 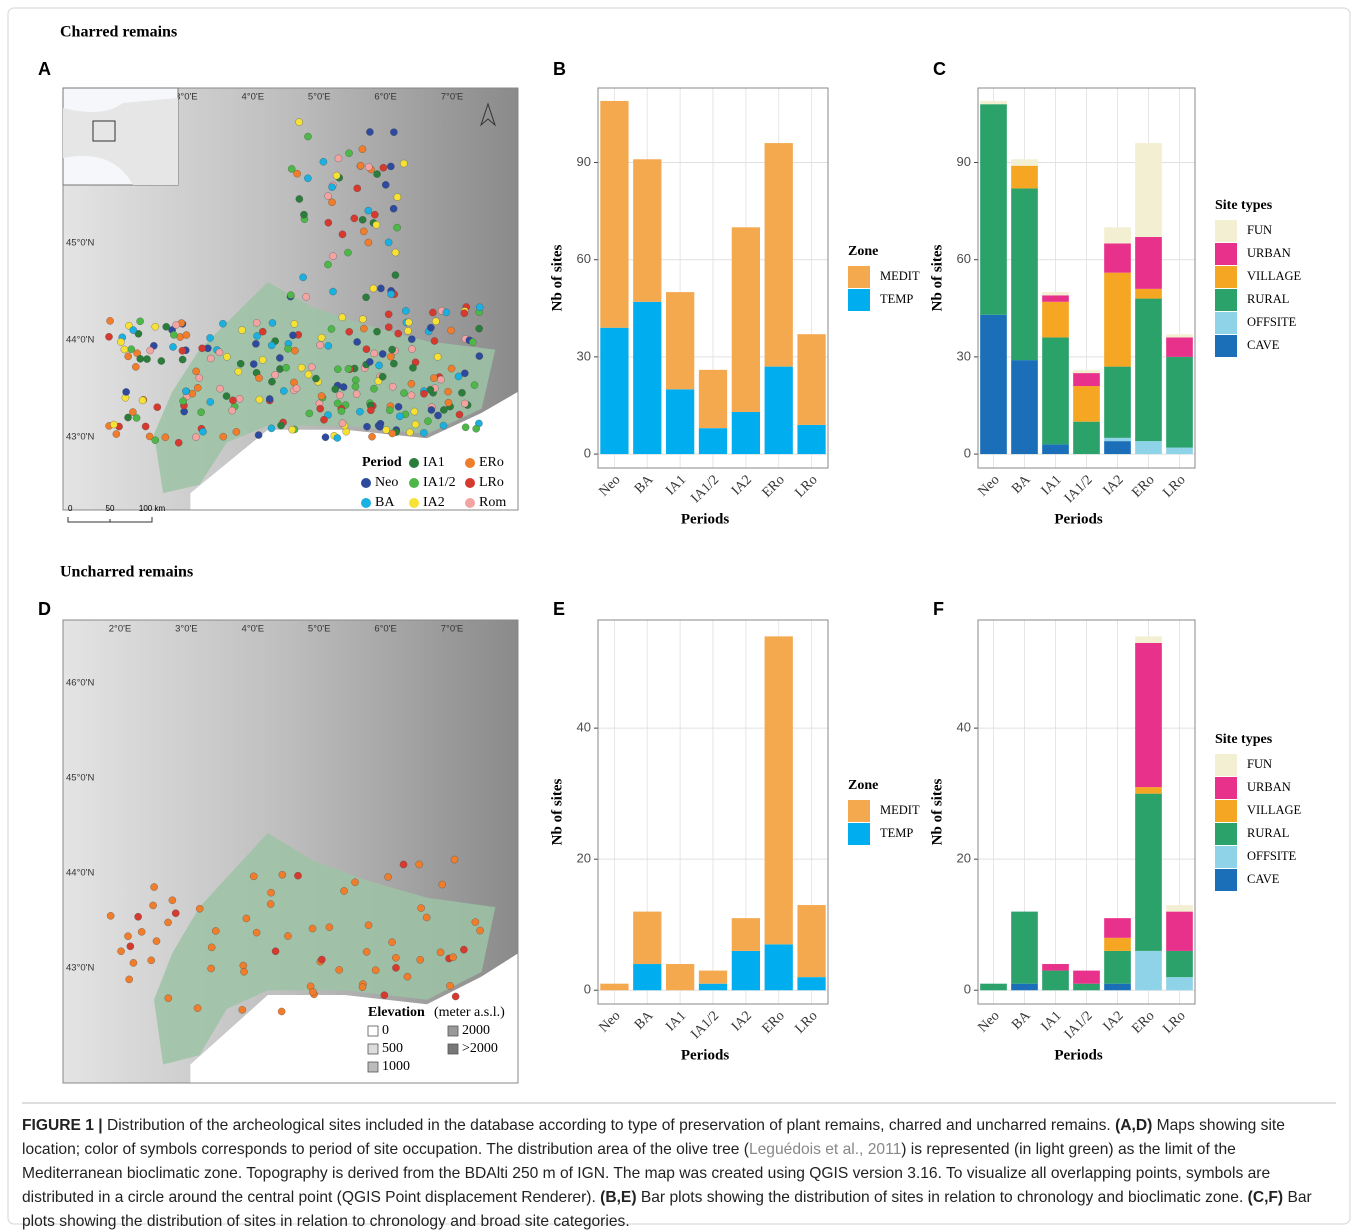 What do you see at coordinates (584, 858) in the screenshot?
I see `y-tick-label: 20` at bounding box center [584, 858].